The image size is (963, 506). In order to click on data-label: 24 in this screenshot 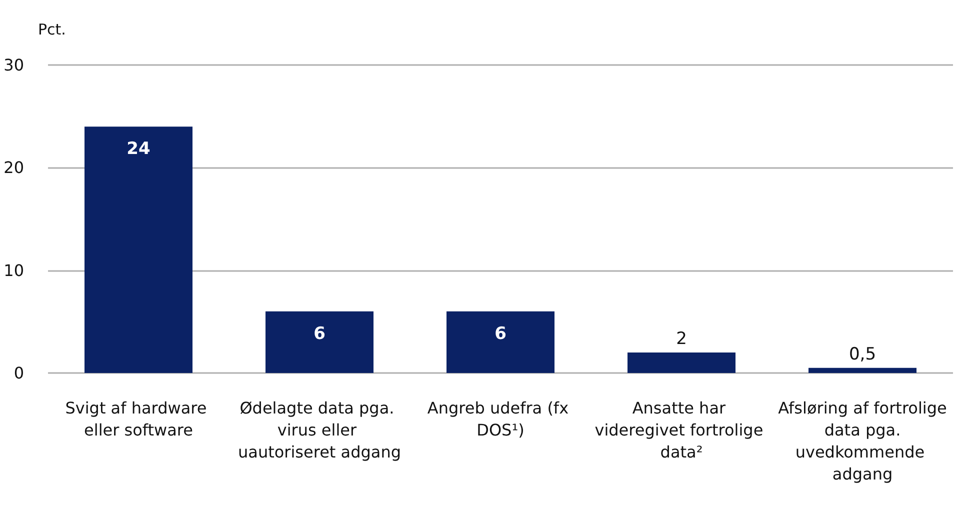, I will do `click(138, 149)`.